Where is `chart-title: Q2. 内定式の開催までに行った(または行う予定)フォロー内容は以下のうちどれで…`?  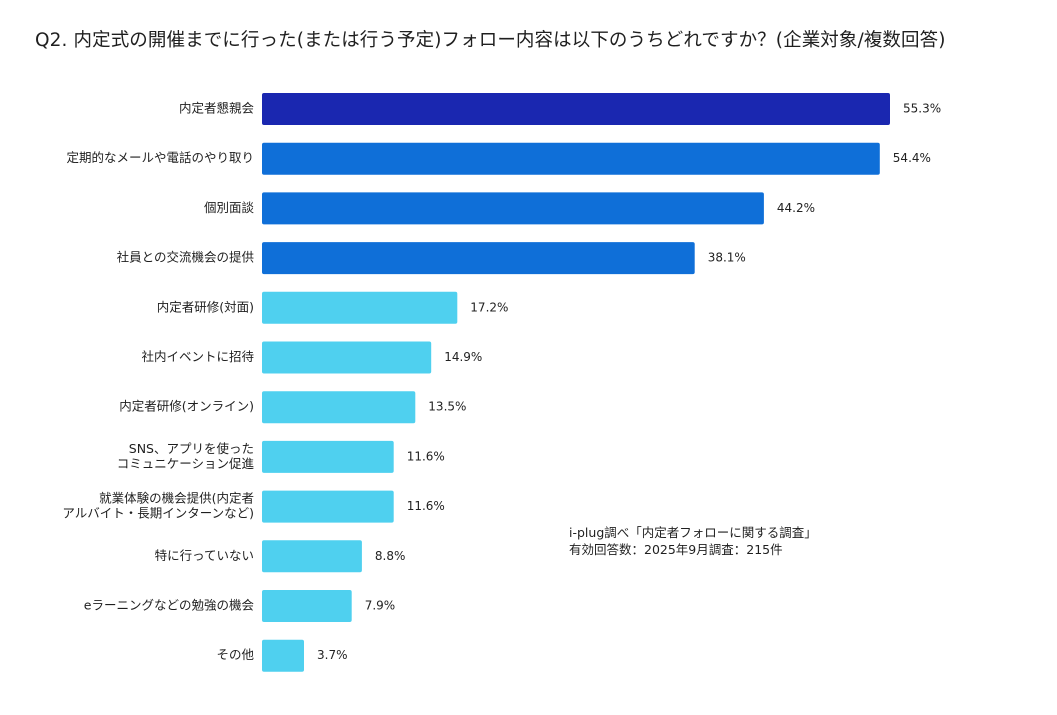
chart-title: Q2. 内定式の開催までに行った(または行う予定)フォロー内容は以下のうちどれで… is located at coordinates (490, 40).